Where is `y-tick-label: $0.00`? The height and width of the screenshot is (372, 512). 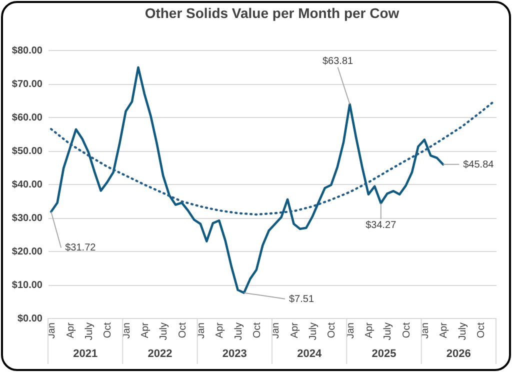
y-tick-label: $0.00 is located at coordinates (30, 319).